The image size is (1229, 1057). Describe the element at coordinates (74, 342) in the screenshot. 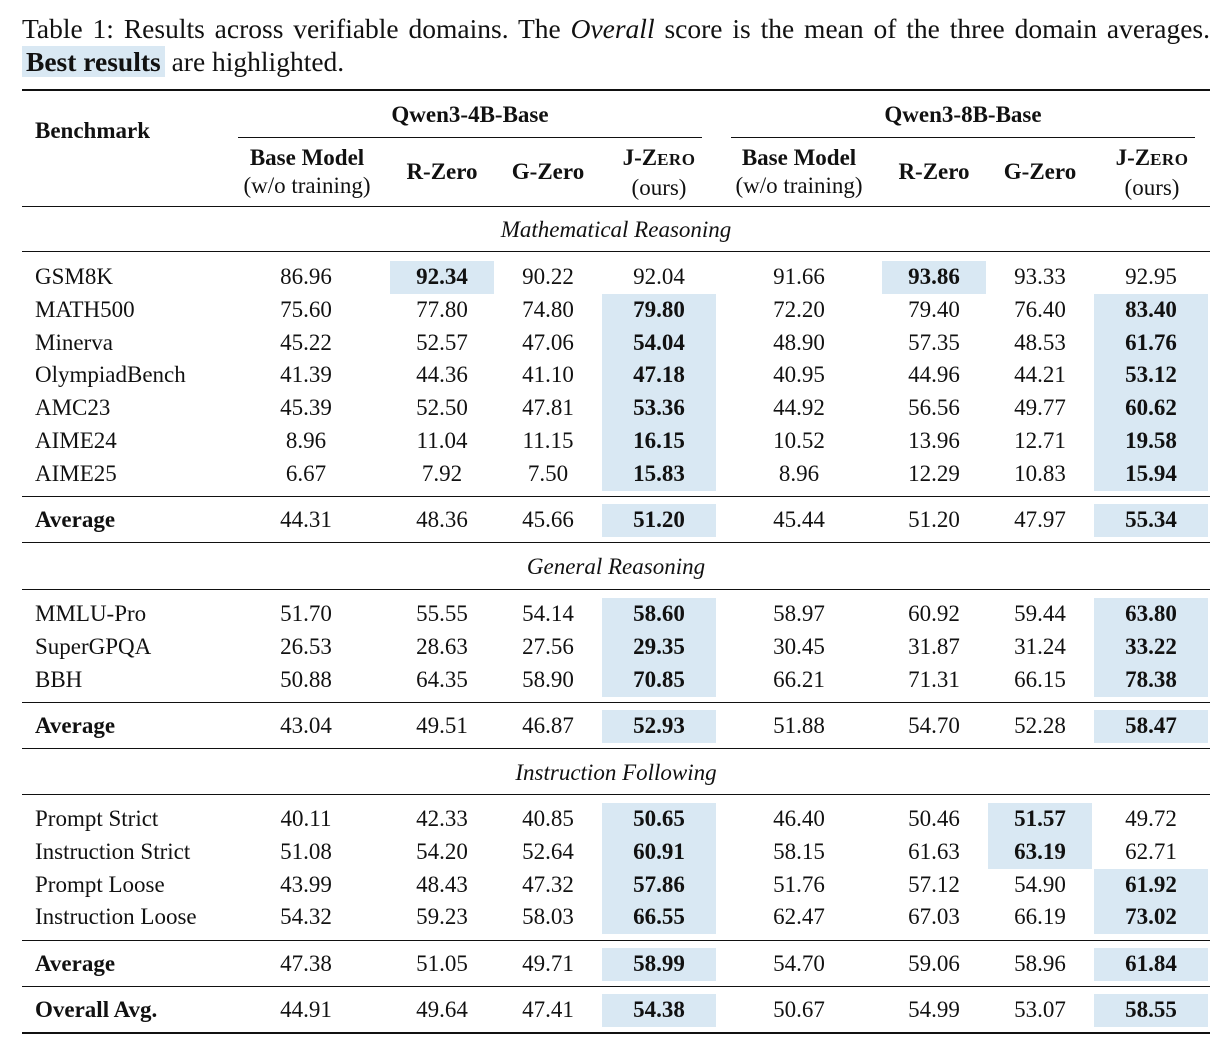

I see `benchmark-name: Minerva` at that location.